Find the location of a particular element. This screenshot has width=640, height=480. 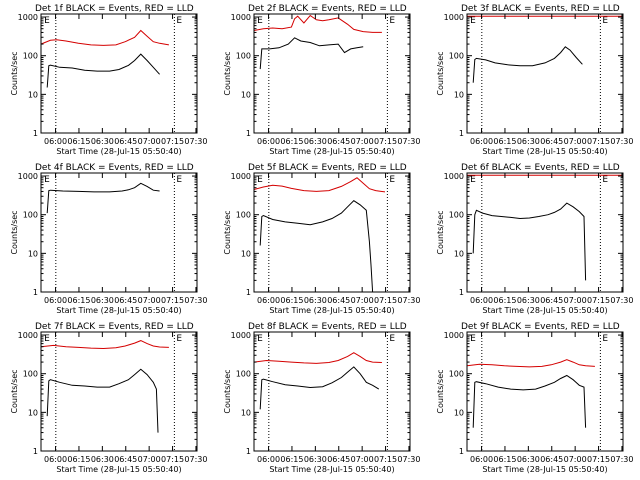

plot-title-5: Det 5f BLACK = Events, RED = LLD is located at coordinates (327, 168).